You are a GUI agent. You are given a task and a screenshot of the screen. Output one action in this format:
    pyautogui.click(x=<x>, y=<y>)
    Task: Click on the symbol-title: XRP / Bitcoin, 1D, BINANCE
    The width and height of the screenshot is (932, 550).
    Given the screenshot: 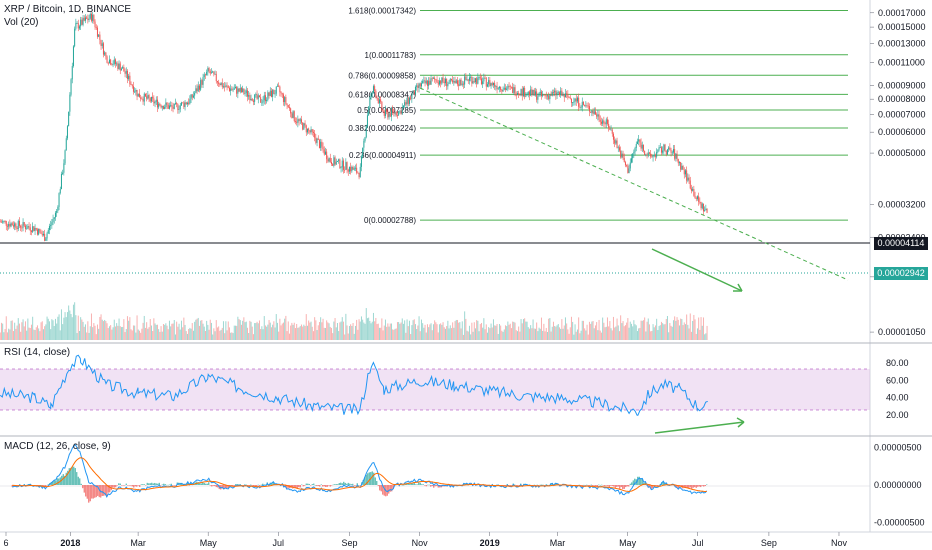 What is the action you would take?
    pyautogui.click(x=68, y=9)
    